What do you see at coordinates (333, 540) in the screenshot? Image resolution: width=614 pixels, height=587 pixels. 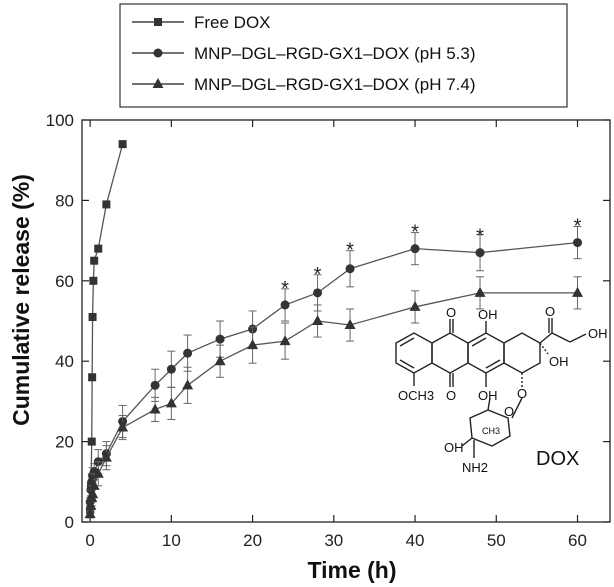 I see `x-tick-label: 30` at bounding box center [333, 540].